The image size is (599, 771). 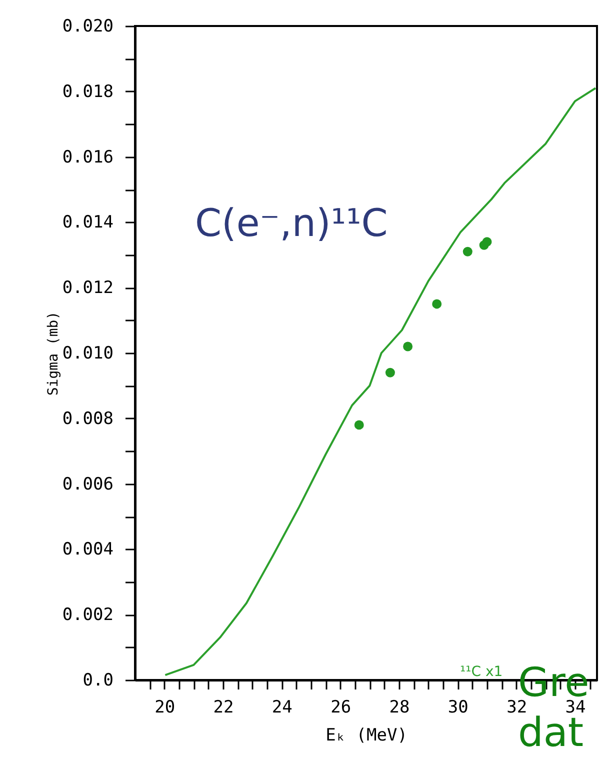 I want to click on y-tick-label: 0.004, so click(x=88, y=550).